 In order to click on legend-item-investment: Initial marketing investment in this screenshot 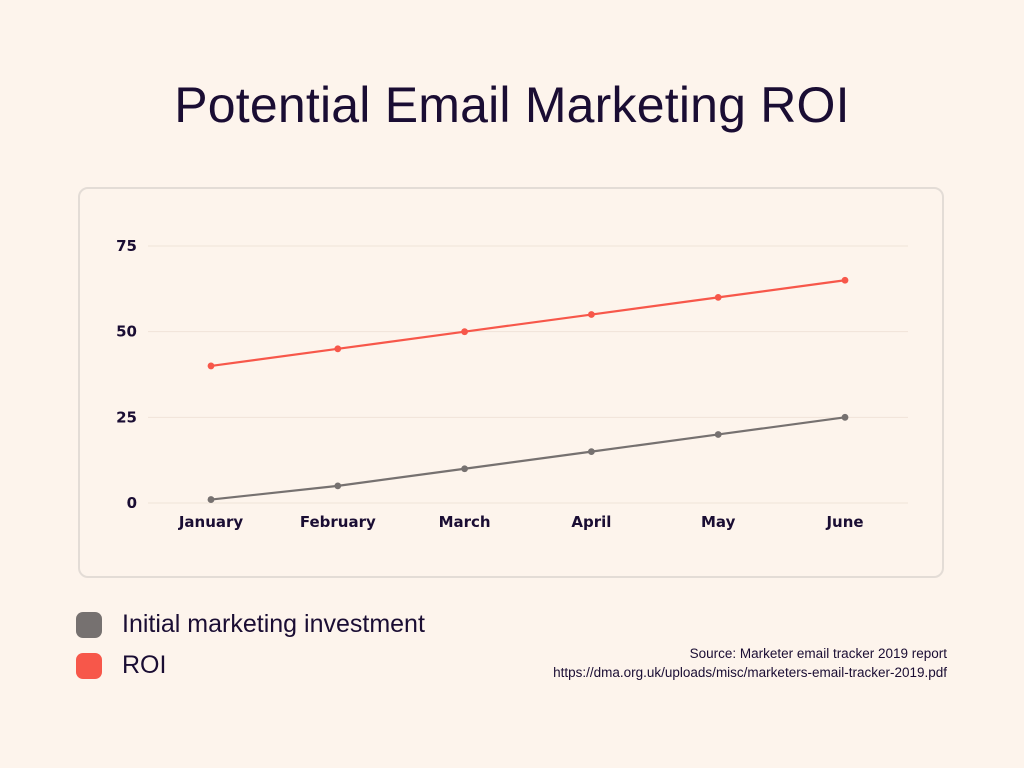, I will do `click(250, 624)`.